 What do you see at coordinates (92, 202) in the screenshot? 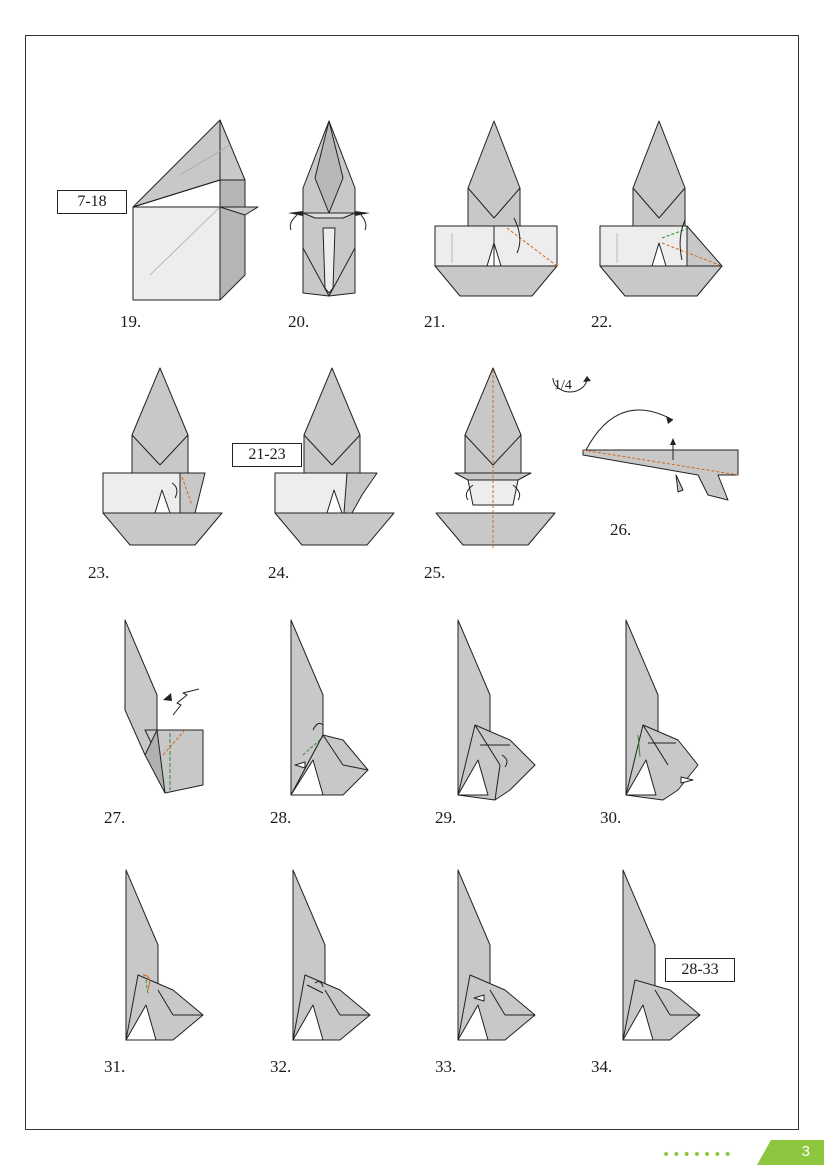
I see `reference-box-7-18: 7-18` at bounding box center [92, 202].